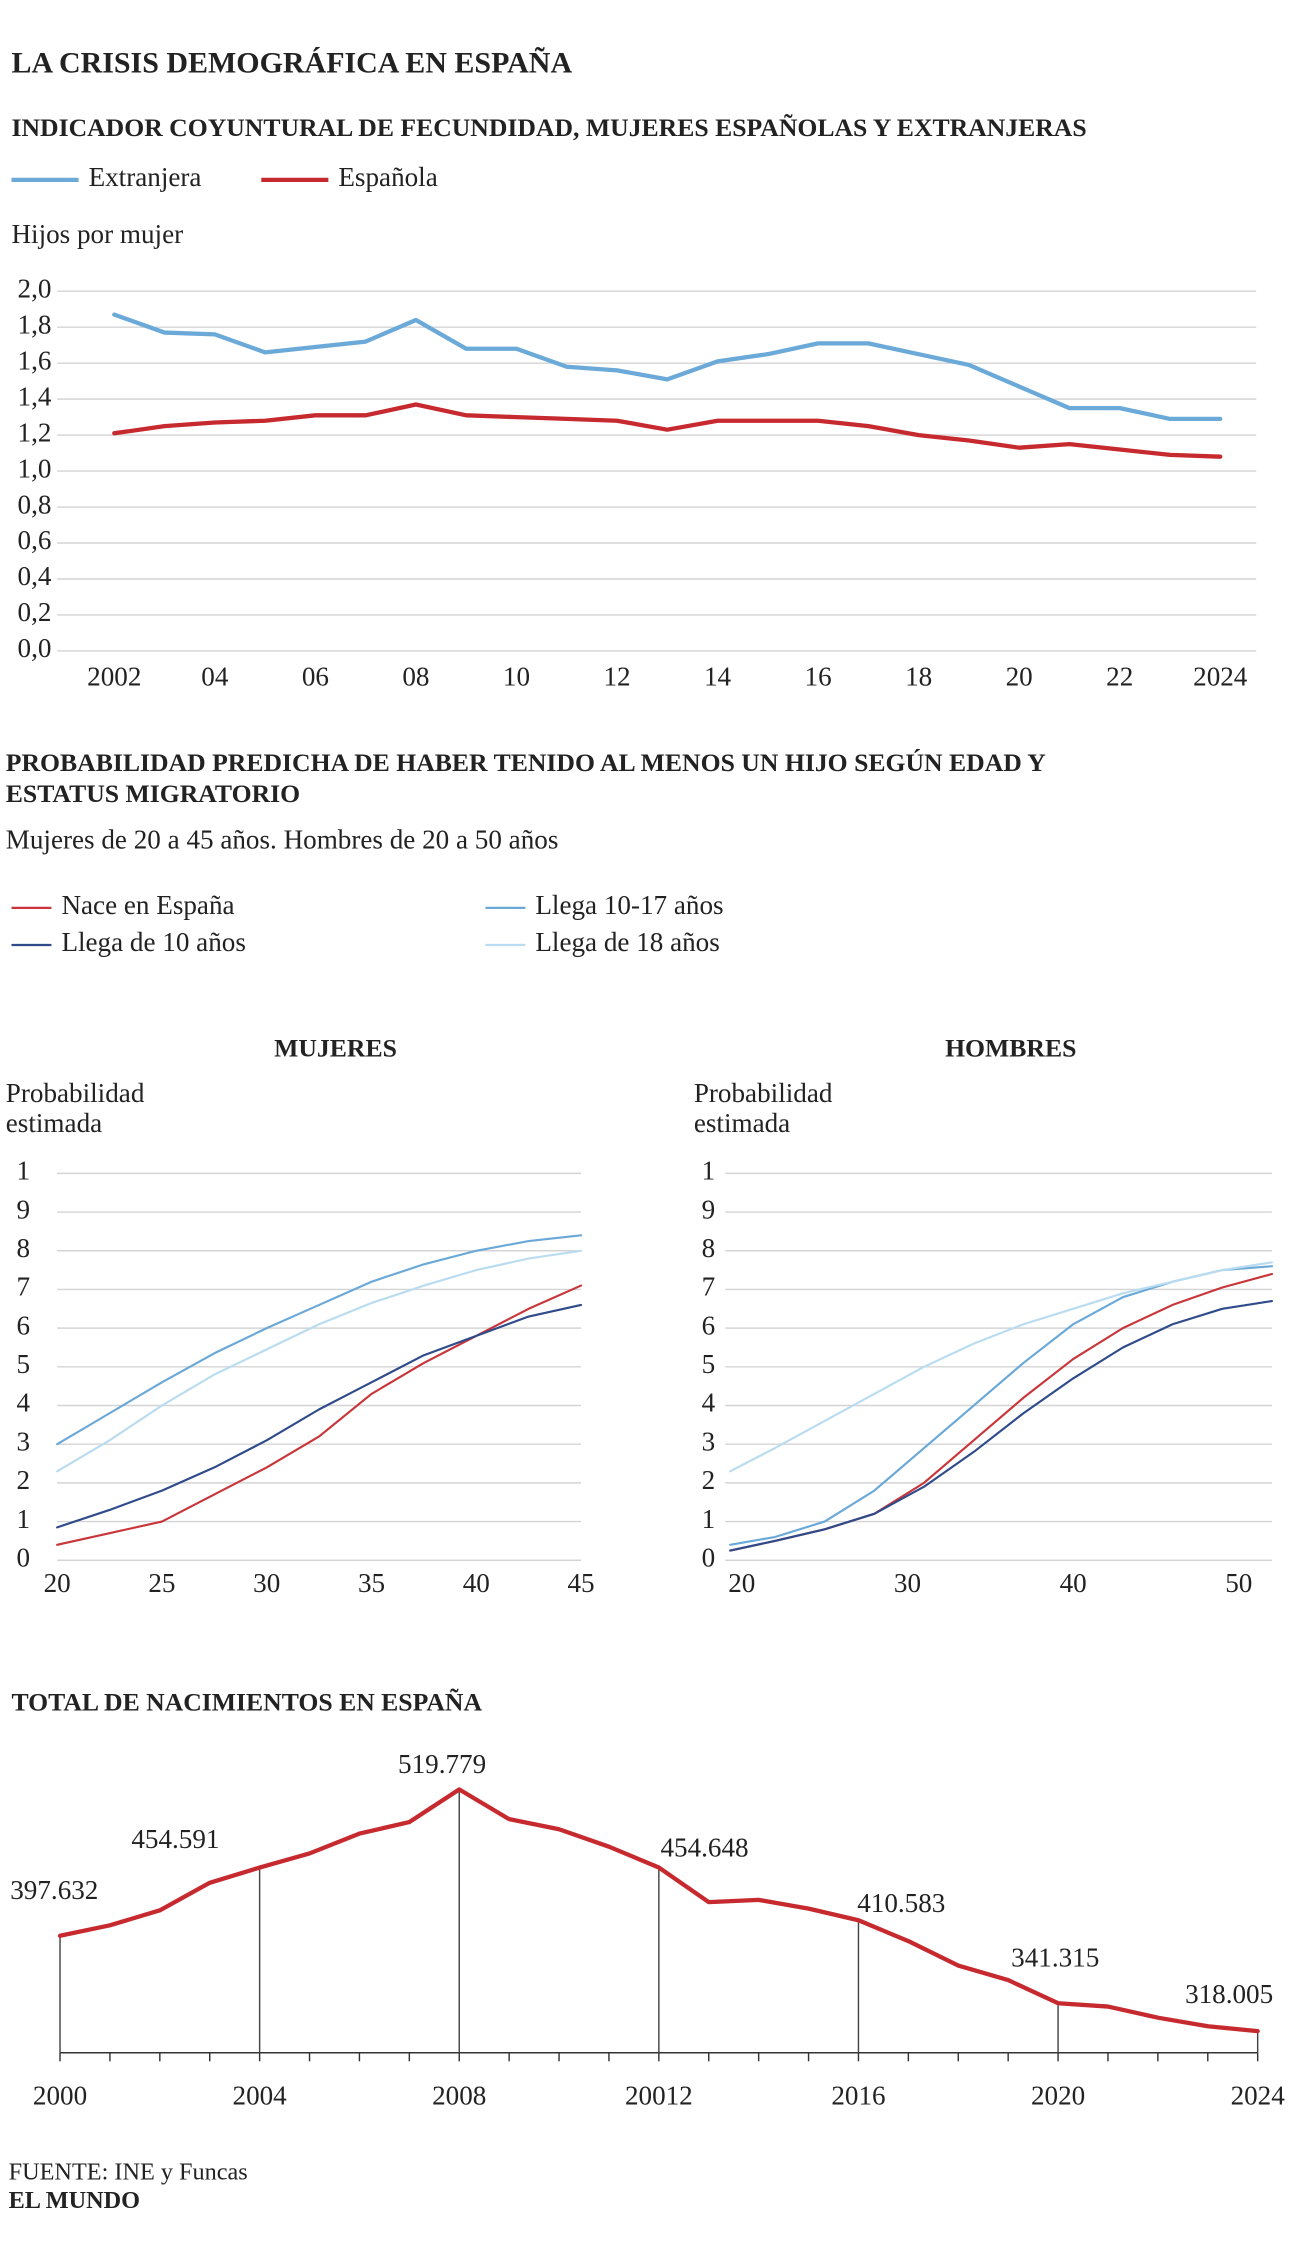 The width and height of the screenshot is (1292, 2259). I want to click on x-tick-label: 2004, so click(260, 2096).